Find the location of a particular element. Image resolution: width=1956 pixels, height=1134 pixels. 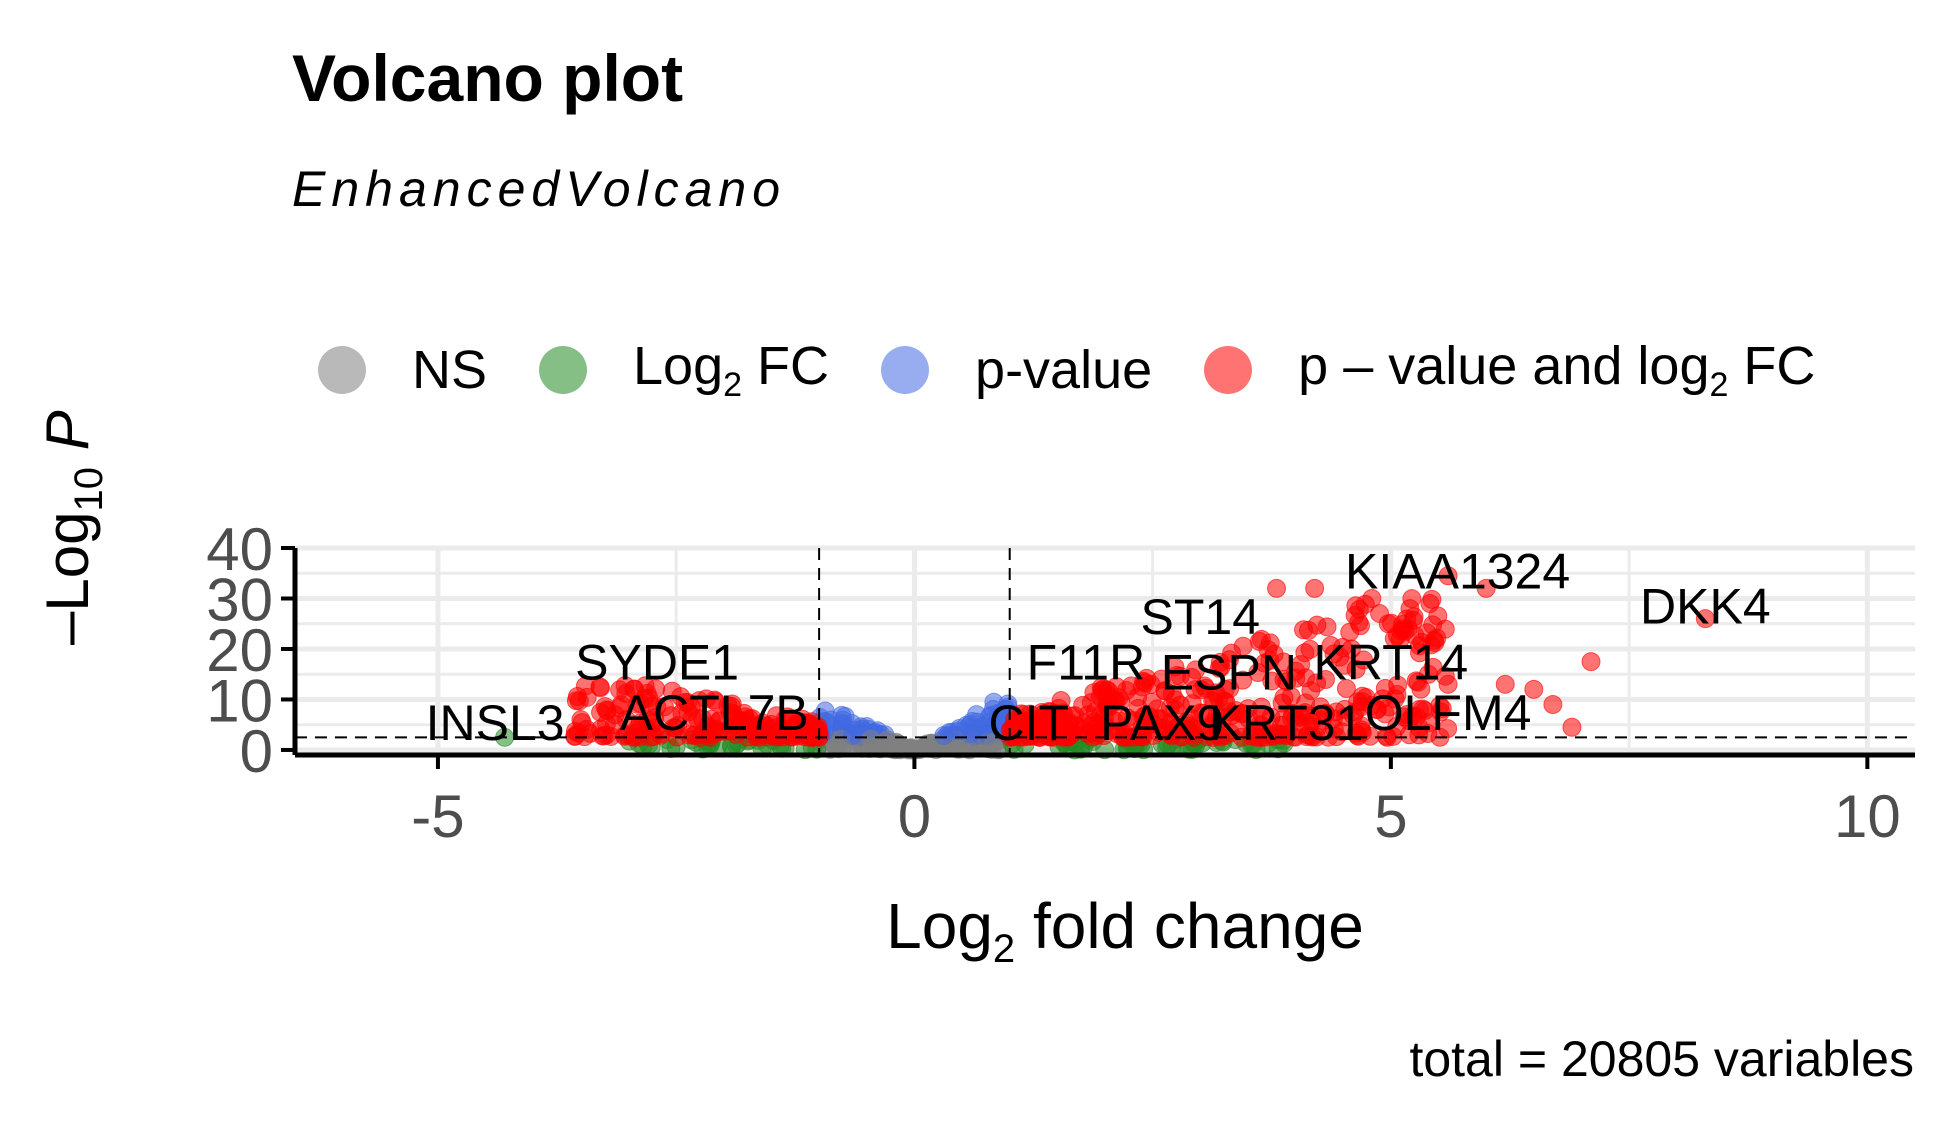

legend-label-ns: NS is located at coordinates (450, 370).